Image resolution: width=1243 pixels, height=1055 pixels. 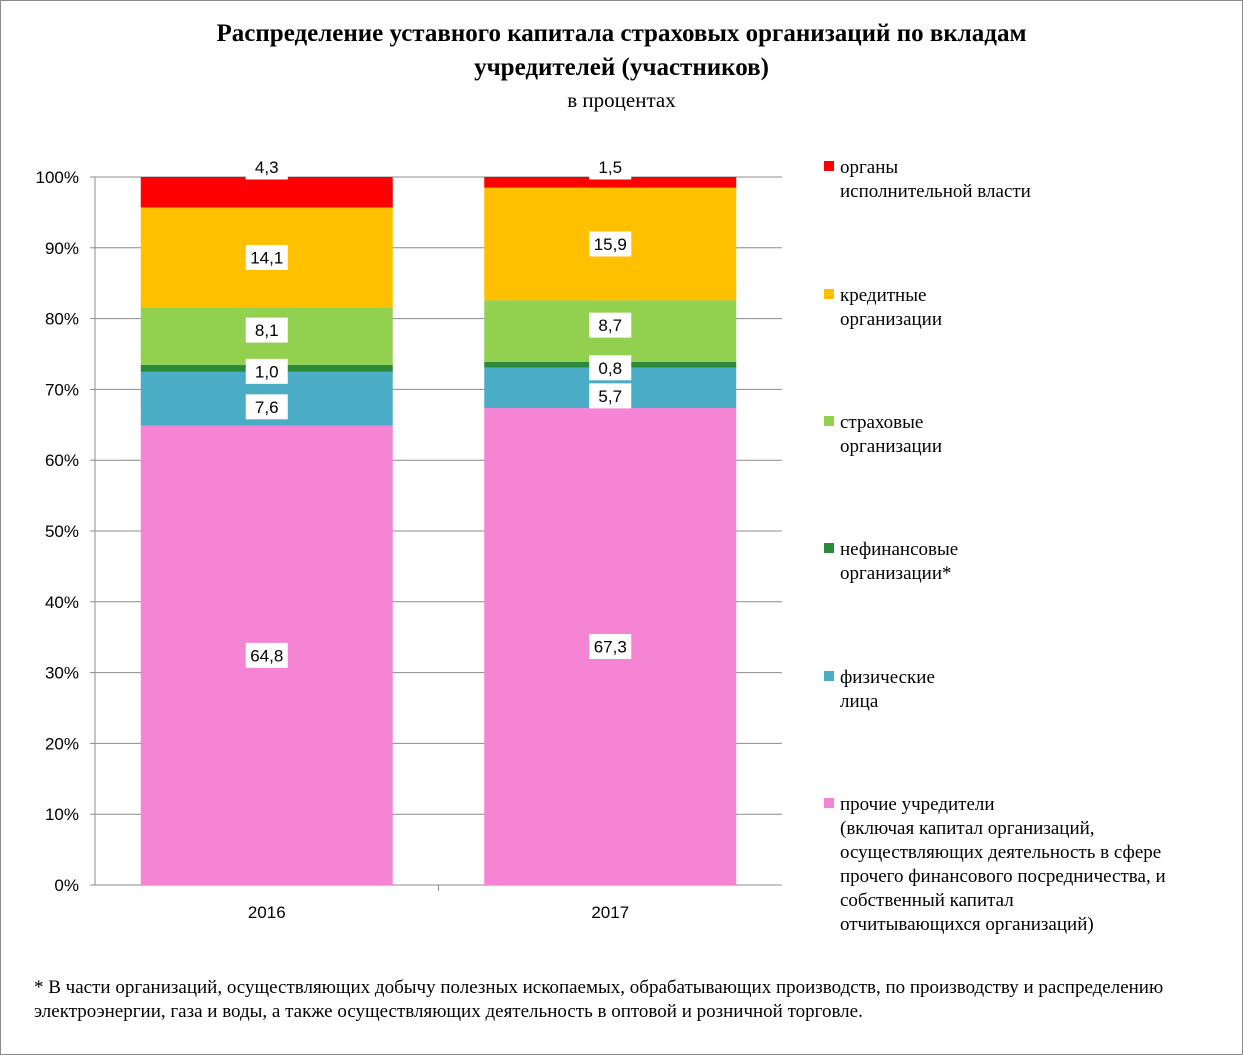 I want to click on y-tick-label: 0%, so click(x=66, y=885).